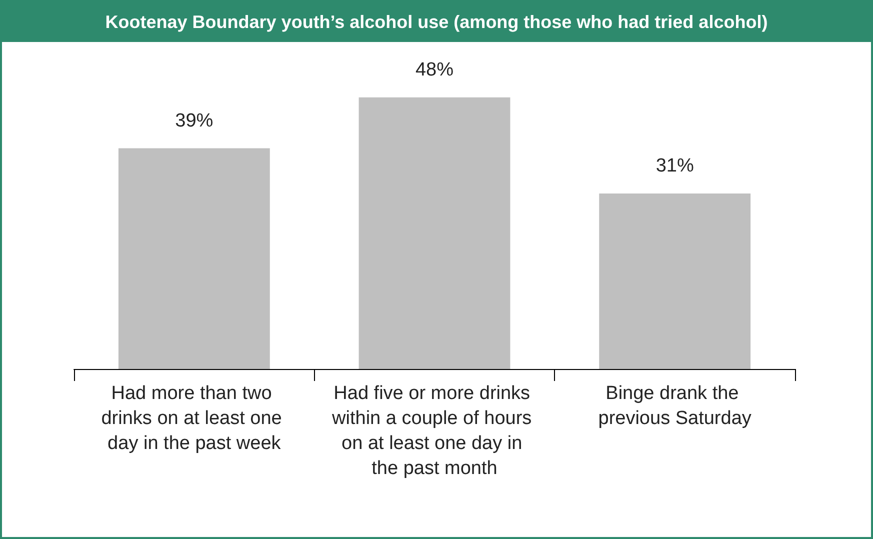 This screenshot has width=873, height=539. Describe the element at coordinates (436, 22) in the screenshot. I see `chart-title: Kootenay Boundary youth’s alcohol use (among those who had tried alcohol)` at that location.